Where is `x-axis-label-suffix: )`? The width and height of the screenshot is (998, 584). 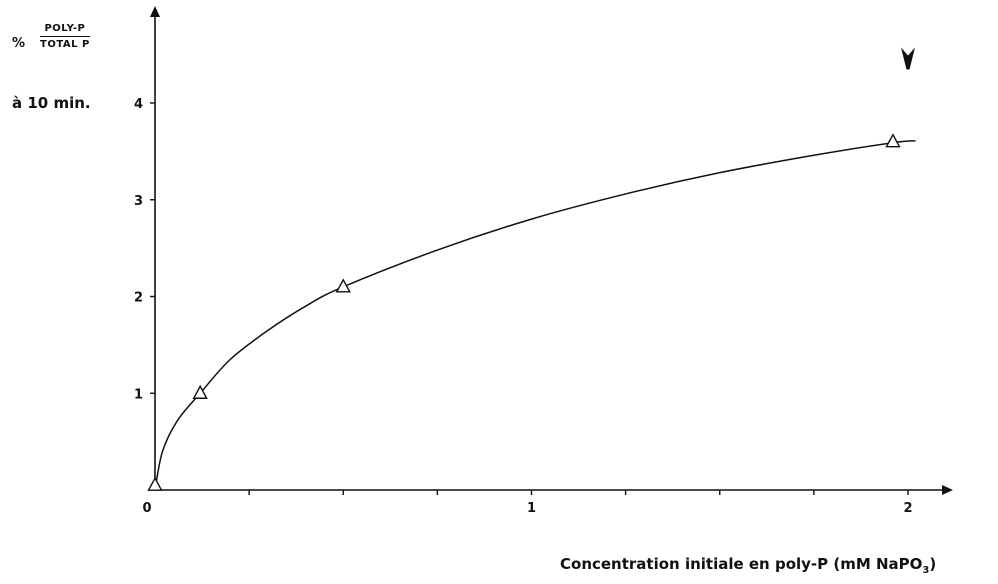
x-axis-label-suffix: ) is located at coordinates (933, 564).